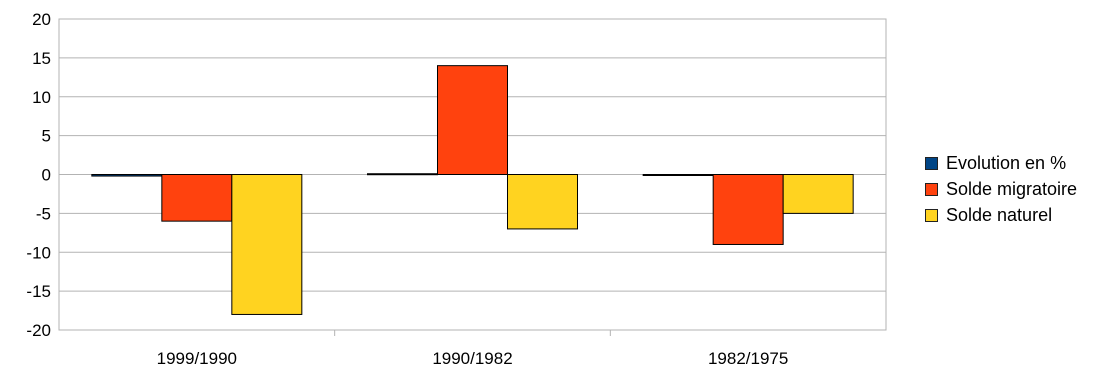 The height and width of the screenshot is (376, 1109). I want to click on legend-label-solde-naturel: Solde naturel, so click(999, 214).